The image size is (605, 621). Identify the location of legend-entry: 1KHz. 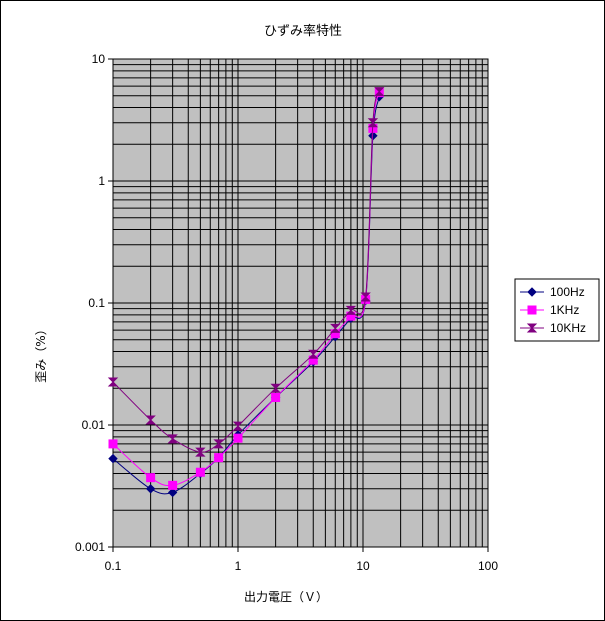
(549, 310).